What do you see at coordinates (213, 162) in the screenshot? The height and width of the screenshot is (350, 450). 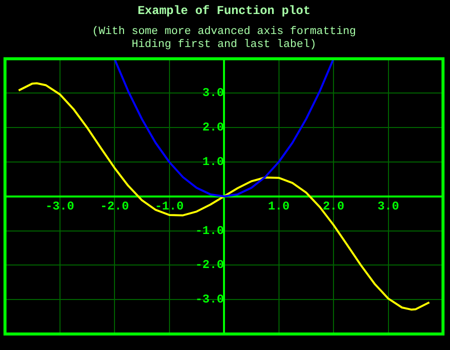 I see `y-tick-label: 1.0` at bounding box center [213, 162].